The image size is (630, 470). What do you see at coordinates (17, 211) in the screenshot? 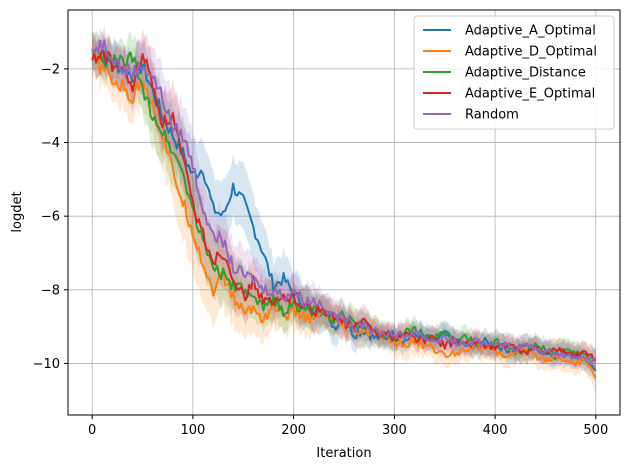
I see `y-axis-label: logdet` at bounding box center [17, 211].